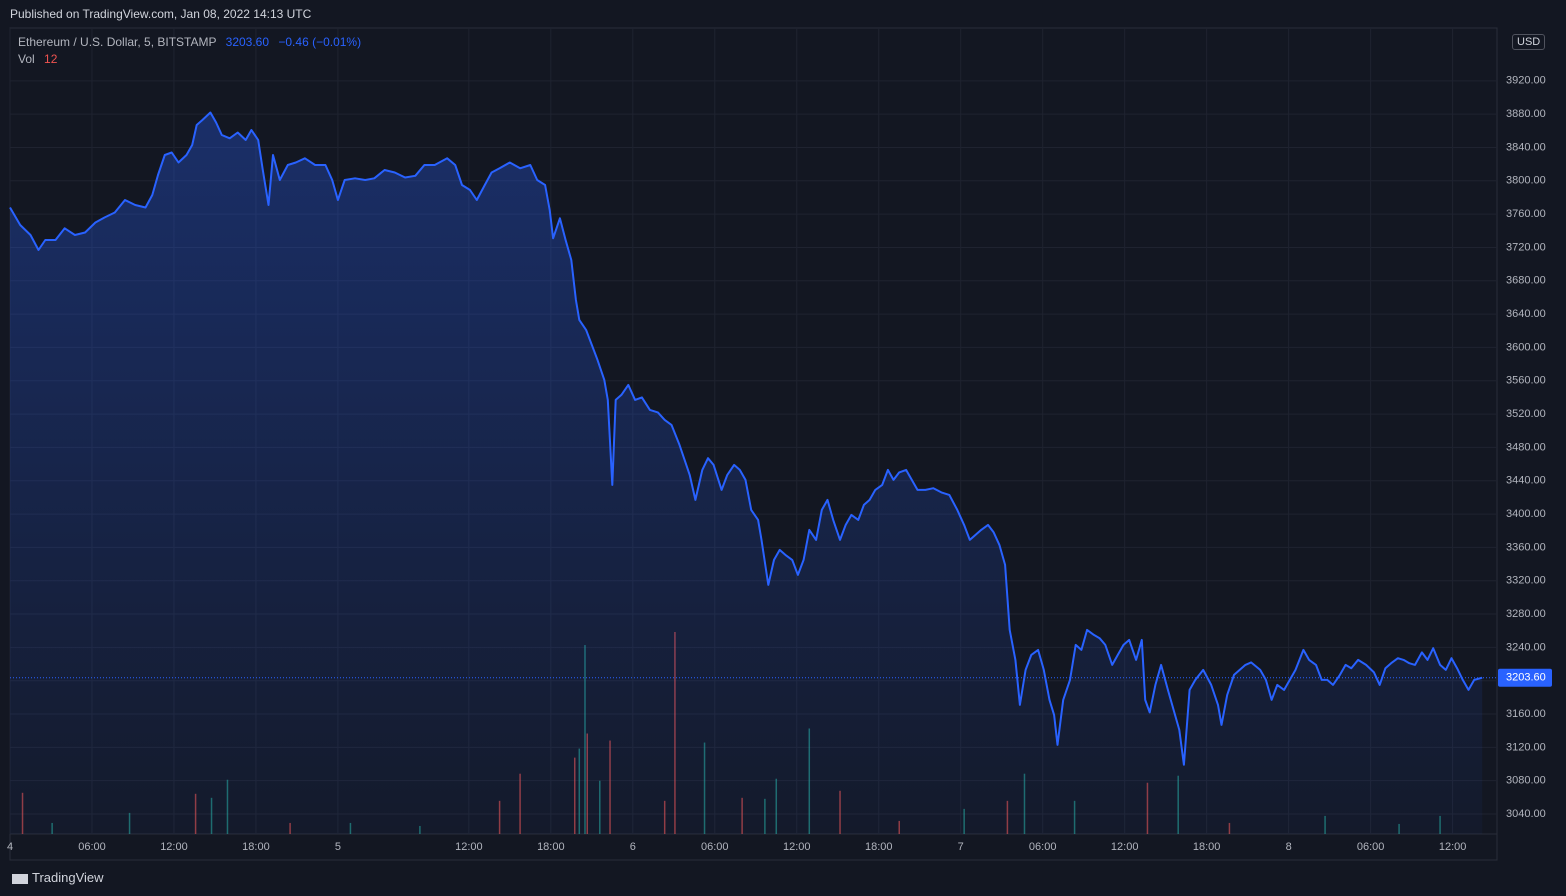  I want to click on brand: TradingView, so click(68, 877).